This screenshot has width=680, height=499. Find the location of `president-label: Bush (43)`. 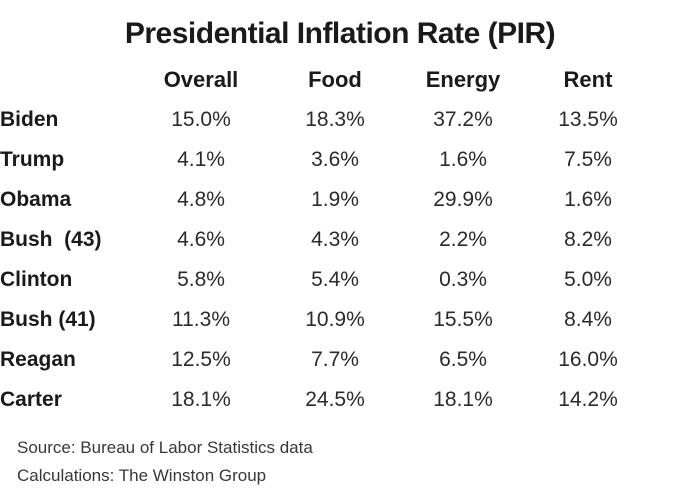

president-label: Bush (43) is located at coordinates (51, 239).